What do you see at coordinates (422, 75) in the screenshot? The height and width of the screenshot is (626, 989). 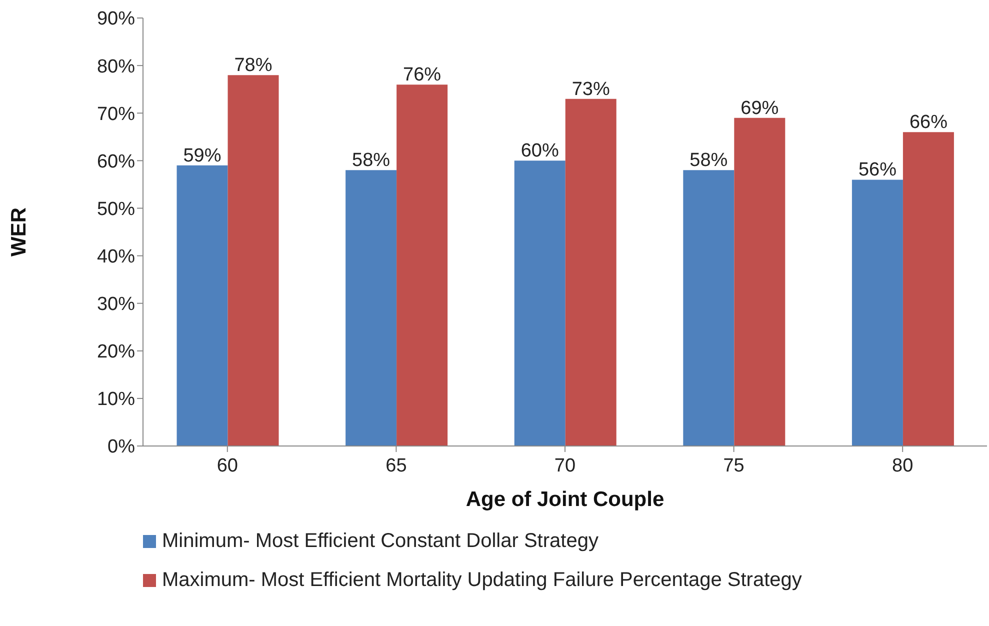 I see `data-label: 76%` at bounding box center [422, 75].